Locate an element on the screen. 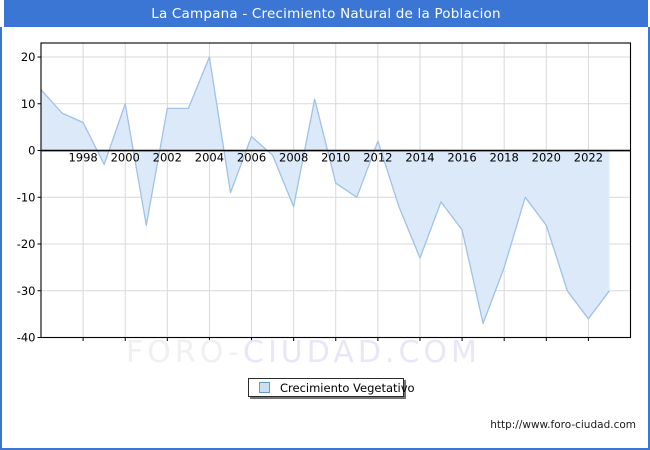 The width and height of the screenshot is (650, 450). y-tick-label: -10 is located at coordinates (26, 197).